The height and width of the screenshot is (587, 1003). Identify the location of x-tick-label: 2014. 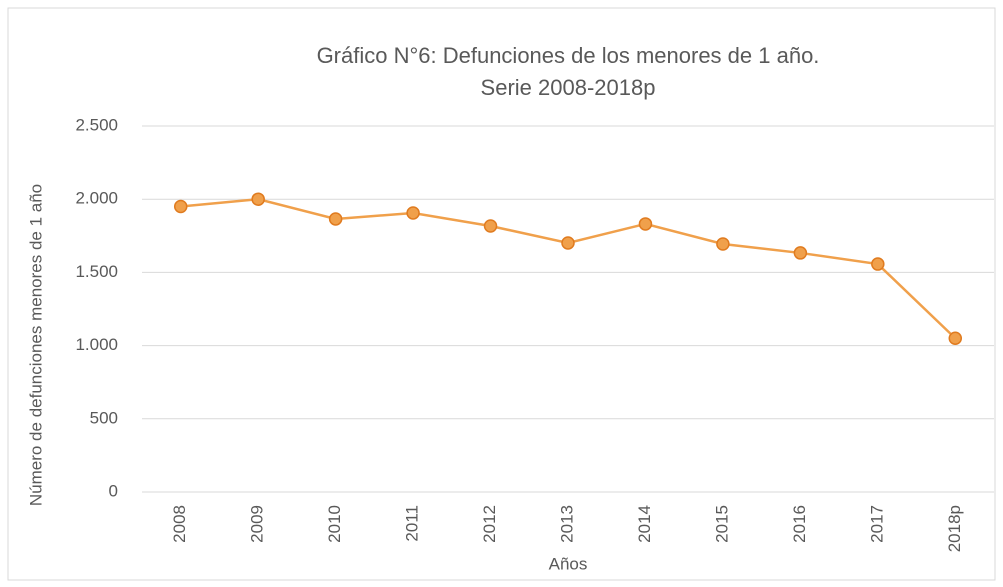
(644, 524).